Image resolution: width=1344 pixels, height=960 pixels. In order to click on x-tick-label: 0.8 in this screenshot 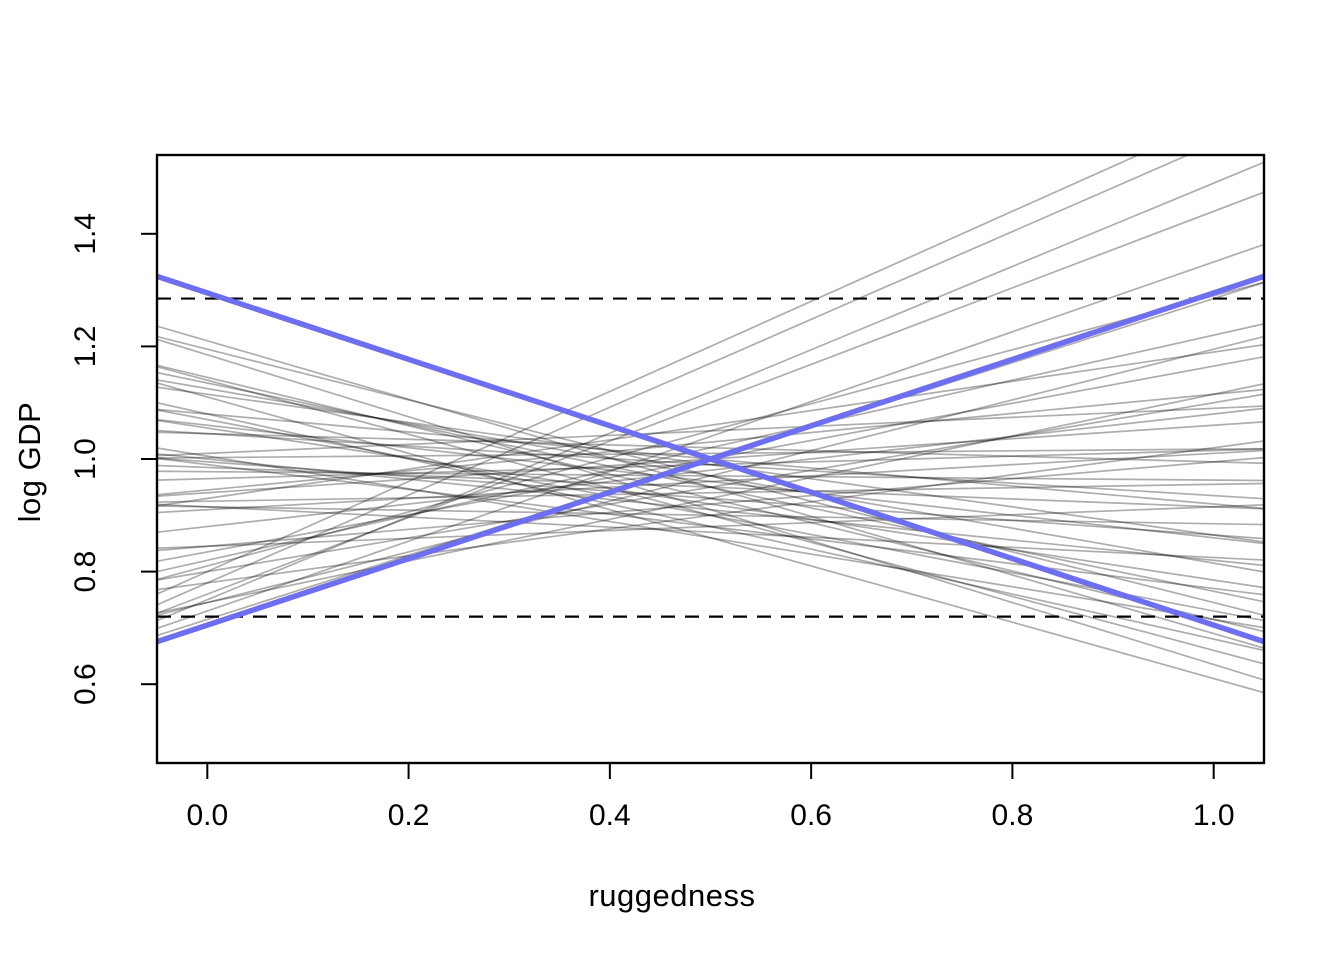, I will do `click(1013, 815)`.